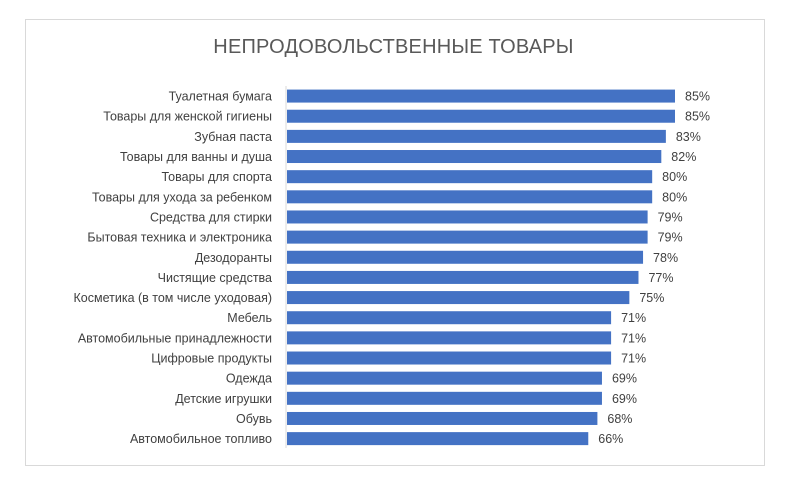 The width and height of the screenshot is (800, 485). I want to click on category-label: Средства для стирки, so click(211, 217).